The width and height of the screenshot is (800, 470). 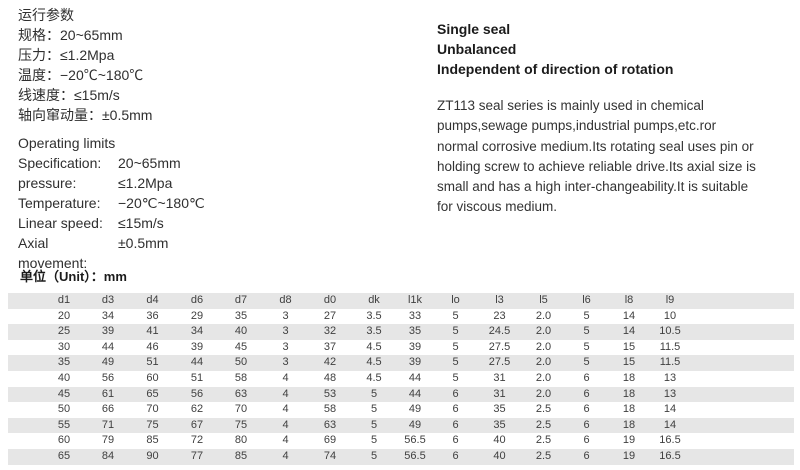 I want to click on table-cell: 75, so click(x=241, y=424).